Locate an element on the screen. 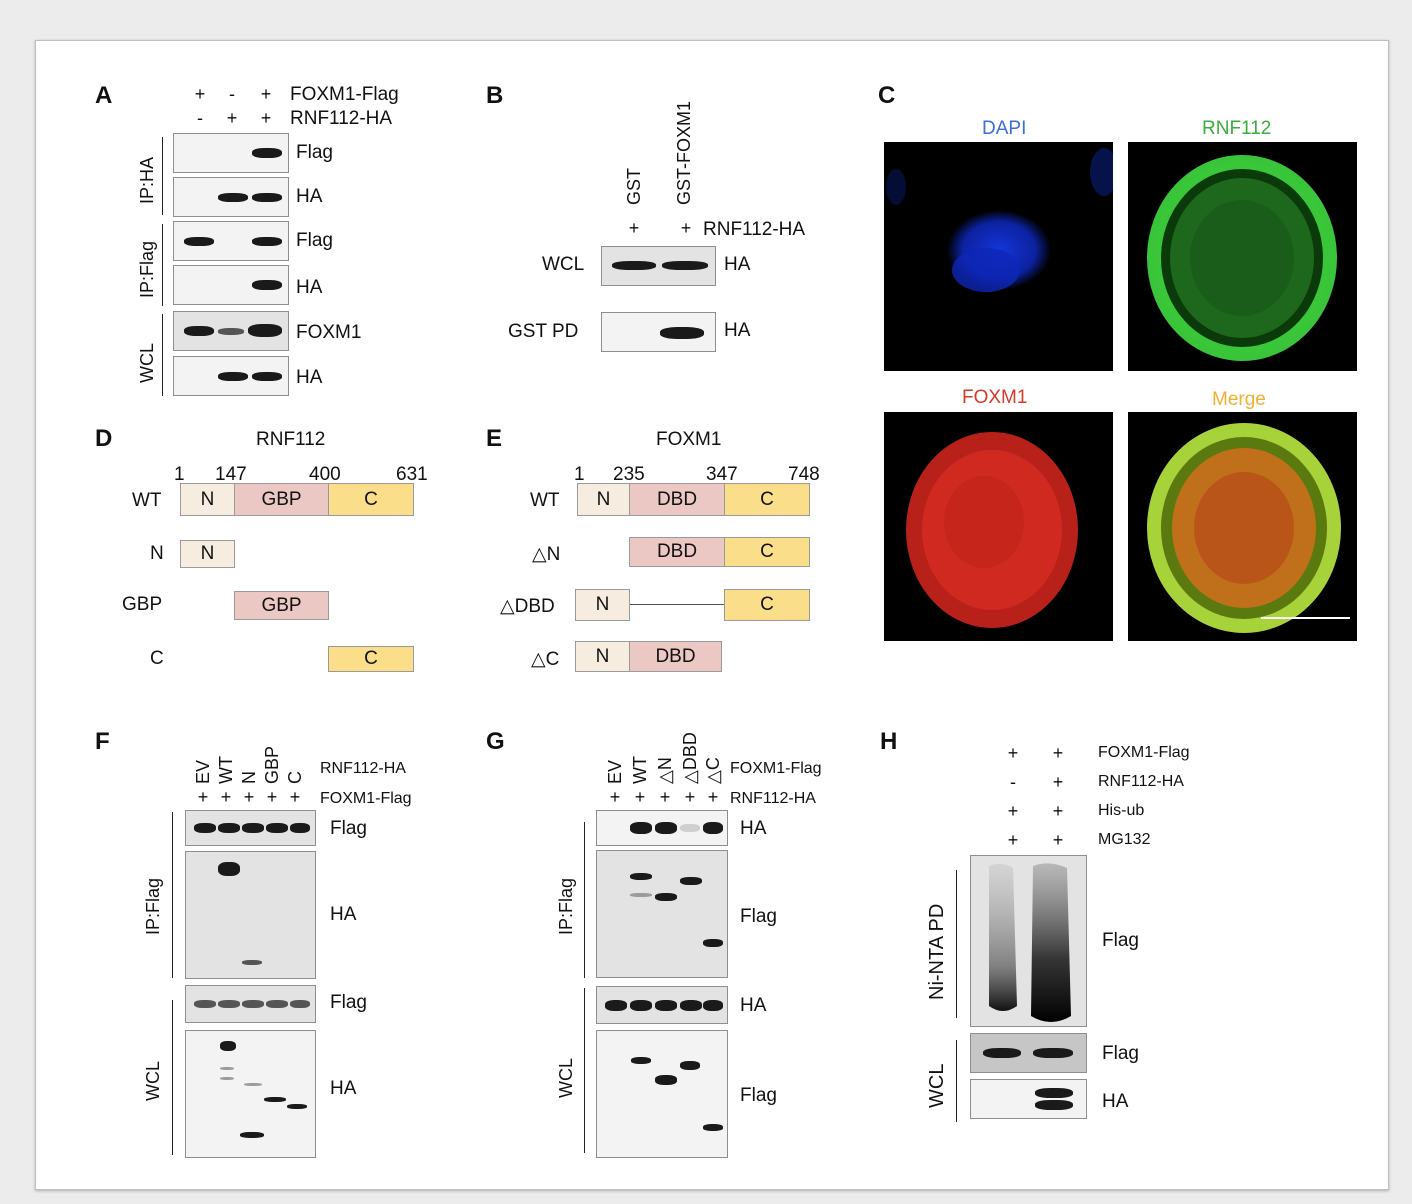  dapi-image is located at coordinates (999, 220).